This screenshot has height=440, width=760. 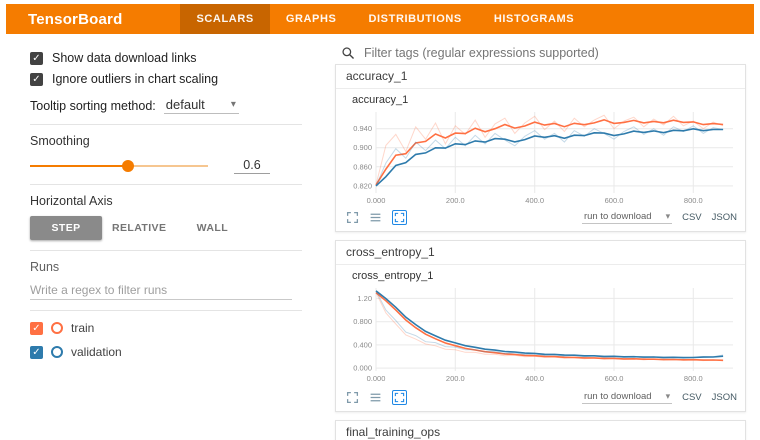 I want to click on tooltip-sorting-row: Tooltip sorting method: default ▾, so click(x=179, y=105).